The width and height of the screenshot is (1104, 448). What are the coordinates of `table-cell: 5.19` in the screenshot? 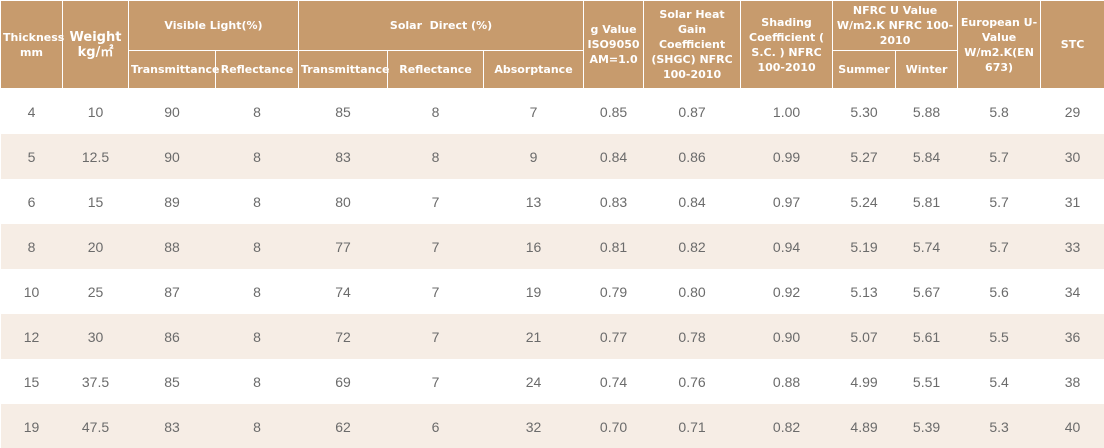 It's located at (864, 246).